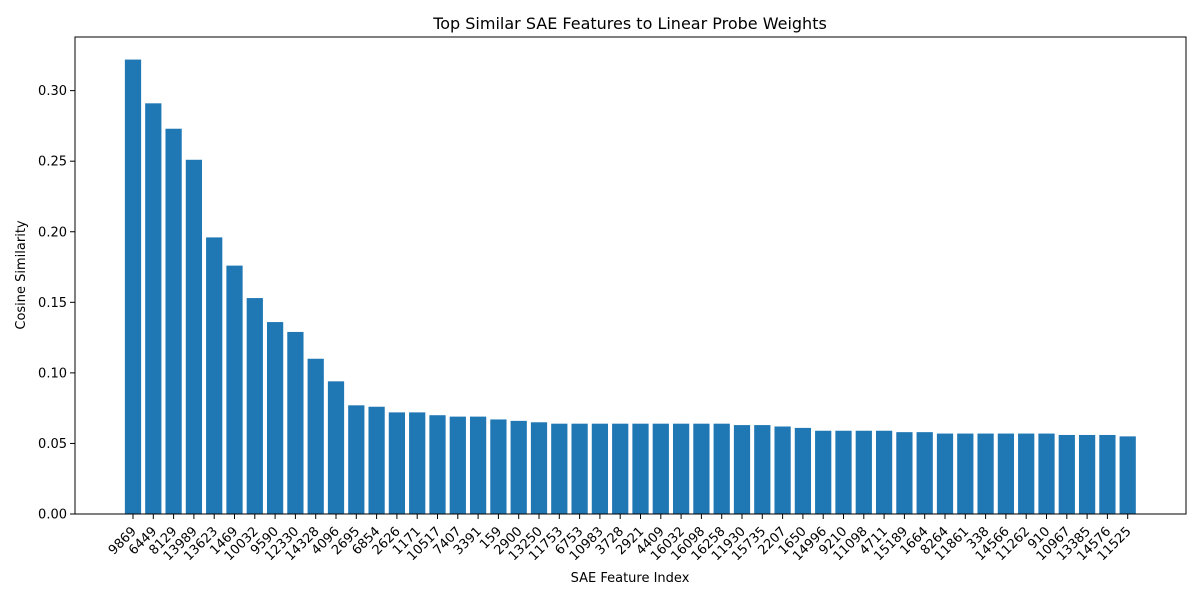  I want to click on y-tick-label: 0.00, so click(52, 515).